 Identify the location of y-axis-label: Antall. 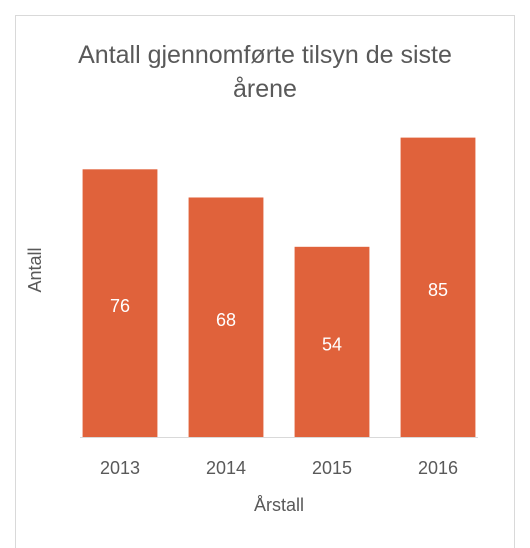
(35, 269).